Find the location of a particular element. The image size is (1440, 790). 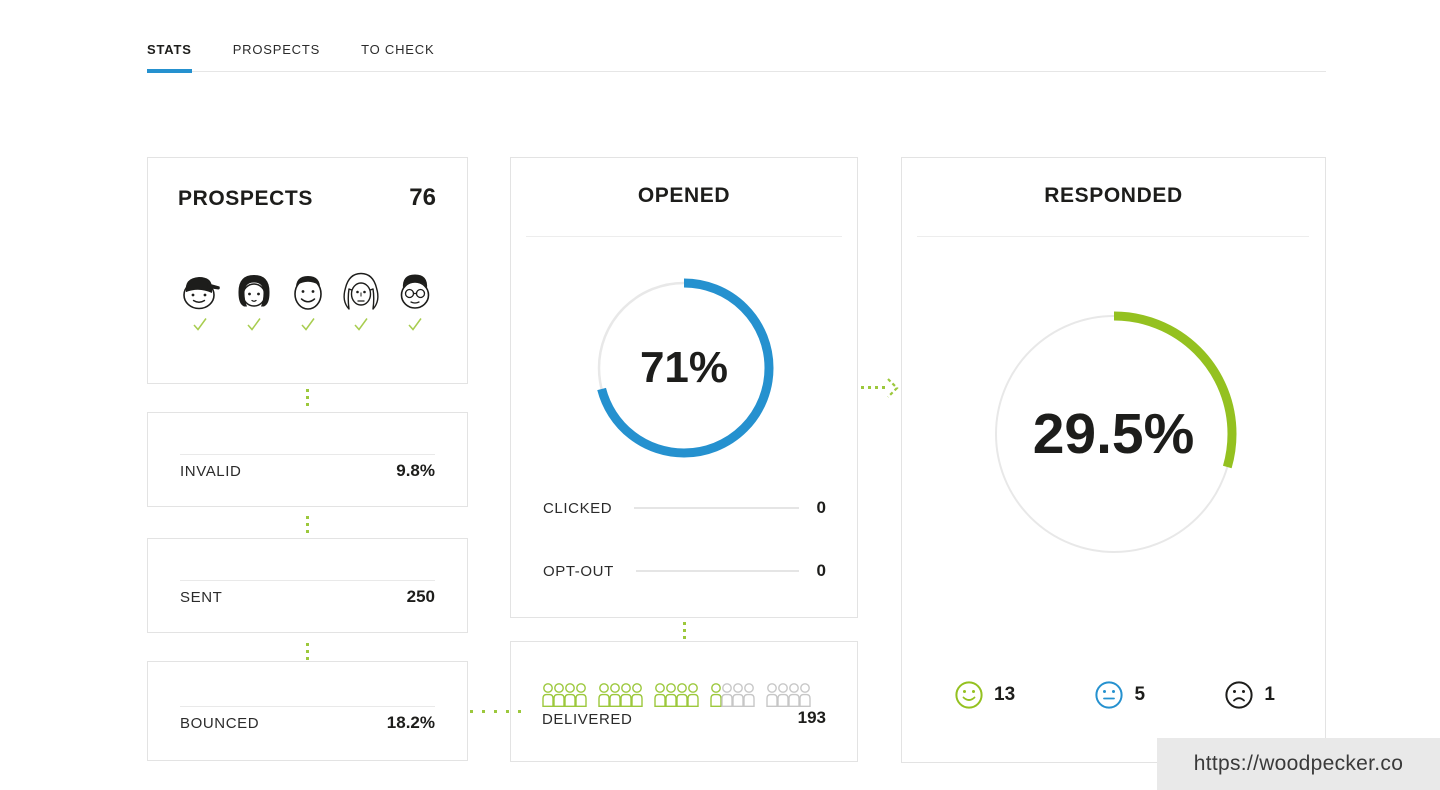

opened-donut-svg is located at coordinates (684, 368).